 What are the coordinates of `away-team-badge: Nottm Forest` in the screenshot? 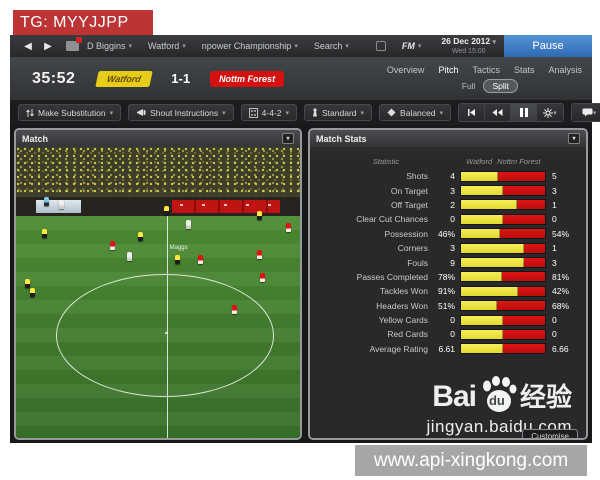 It's located at (247, 78).